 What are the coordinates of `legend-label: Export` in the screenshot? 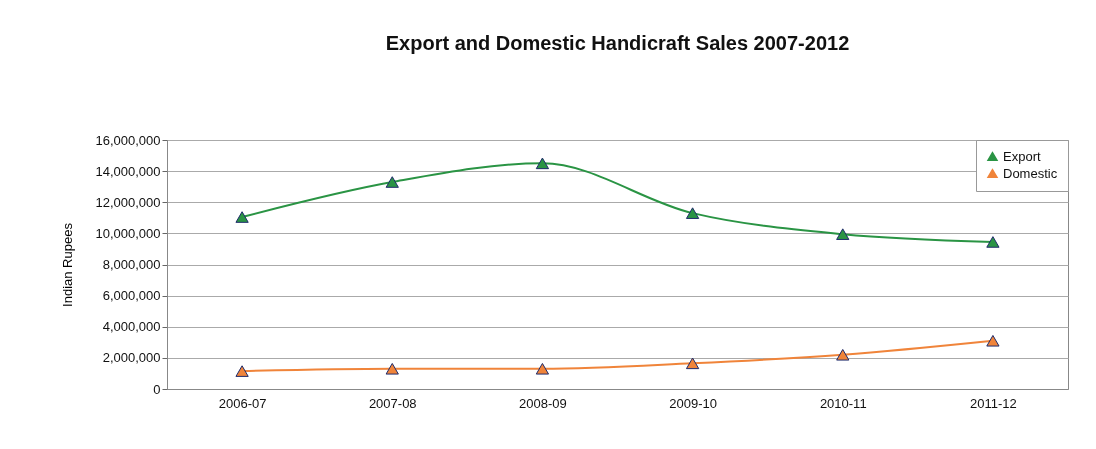 It's located at (1022, 156).